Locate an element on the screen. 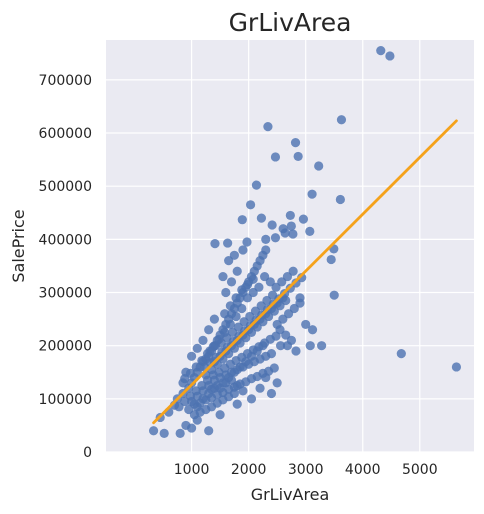 The height and width of the screenshot is (514, 484). y-tick-label: 200000 is located at coordinates (65, 347).